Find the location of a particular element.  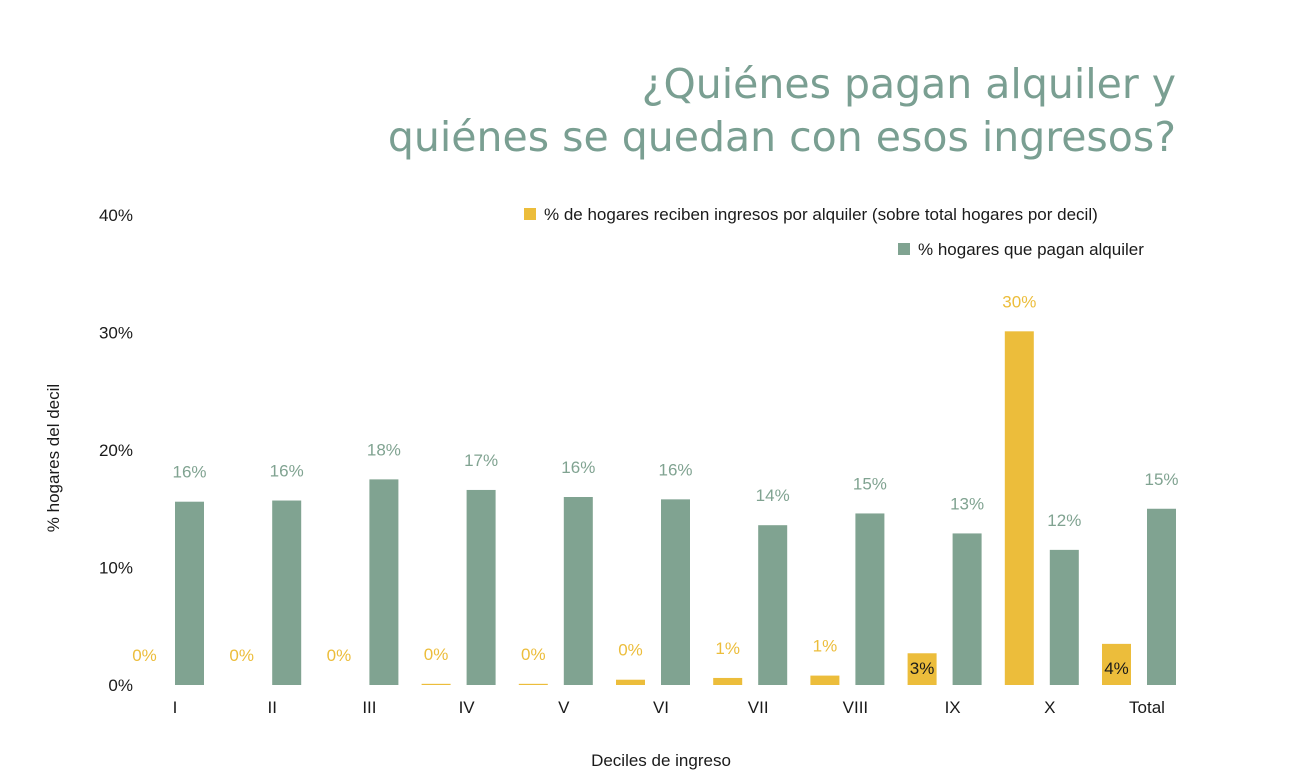

data-label-ingresos-alquiler: 4% is located at coordinates (1116, 668).